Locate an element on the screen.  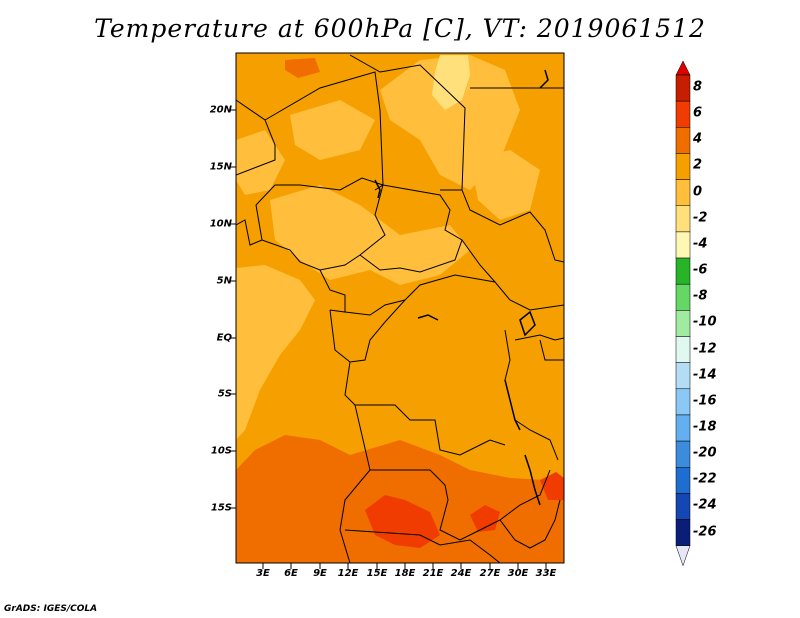
colorbar-label: -12 is located at coordinates (705, 348).